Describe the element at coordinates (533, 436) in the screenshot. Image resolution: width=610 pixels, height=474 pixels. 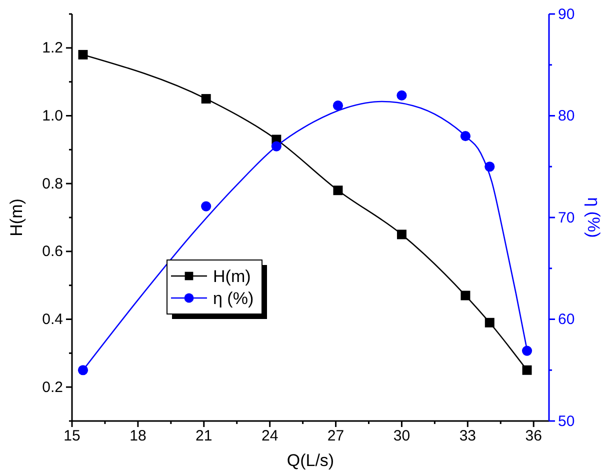
I see `x-tick-label: 36` at that location.